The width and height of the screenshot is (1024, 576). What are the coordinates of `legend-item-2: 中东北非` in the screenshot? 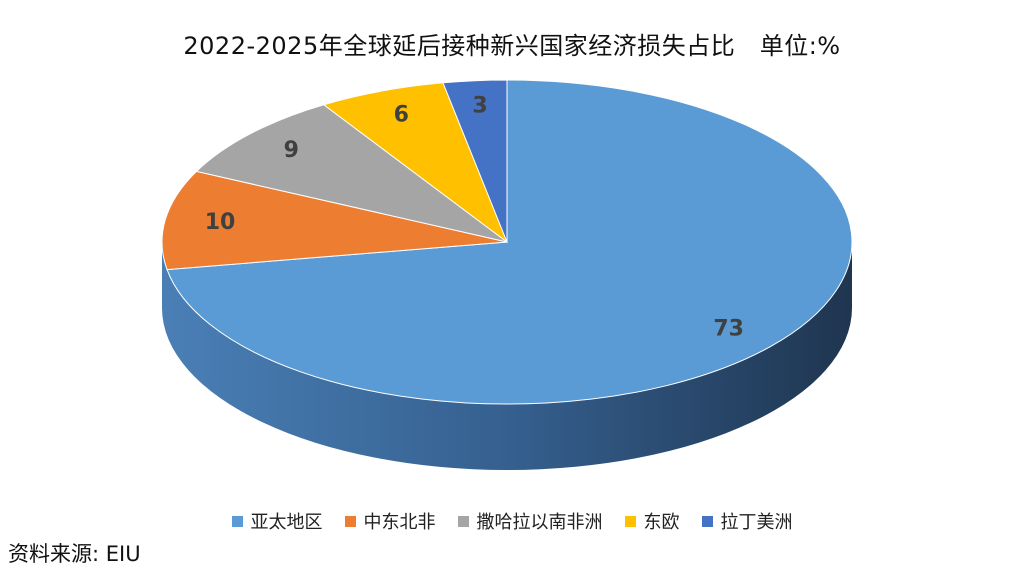 It's located at (390, 521).